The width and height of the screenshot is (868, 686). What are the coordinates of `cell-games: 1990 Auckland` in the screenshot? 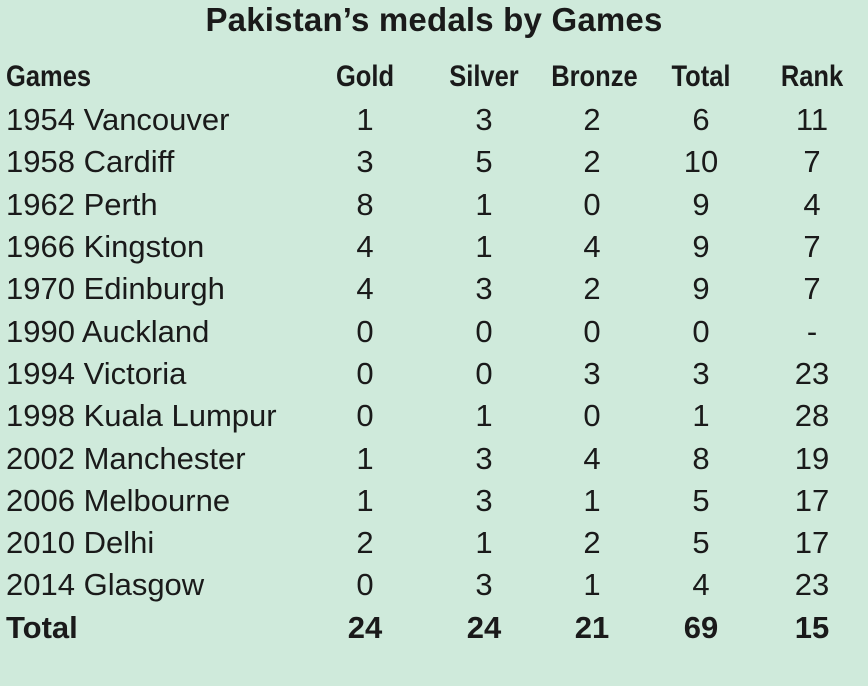 It's located at (108, 331).